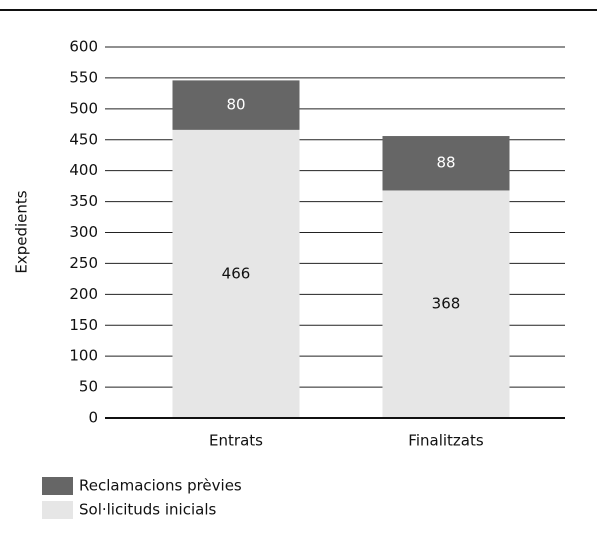 The width and height of the screenshot is (597, 540). I want to click on data-label: 80, so click(235, 105).